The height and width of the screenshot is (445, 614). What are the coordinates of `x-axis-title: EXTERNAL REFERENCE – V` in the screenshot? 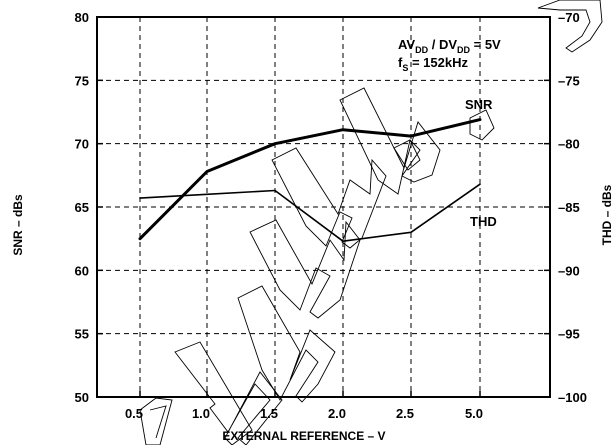 It's located at (303, 436).